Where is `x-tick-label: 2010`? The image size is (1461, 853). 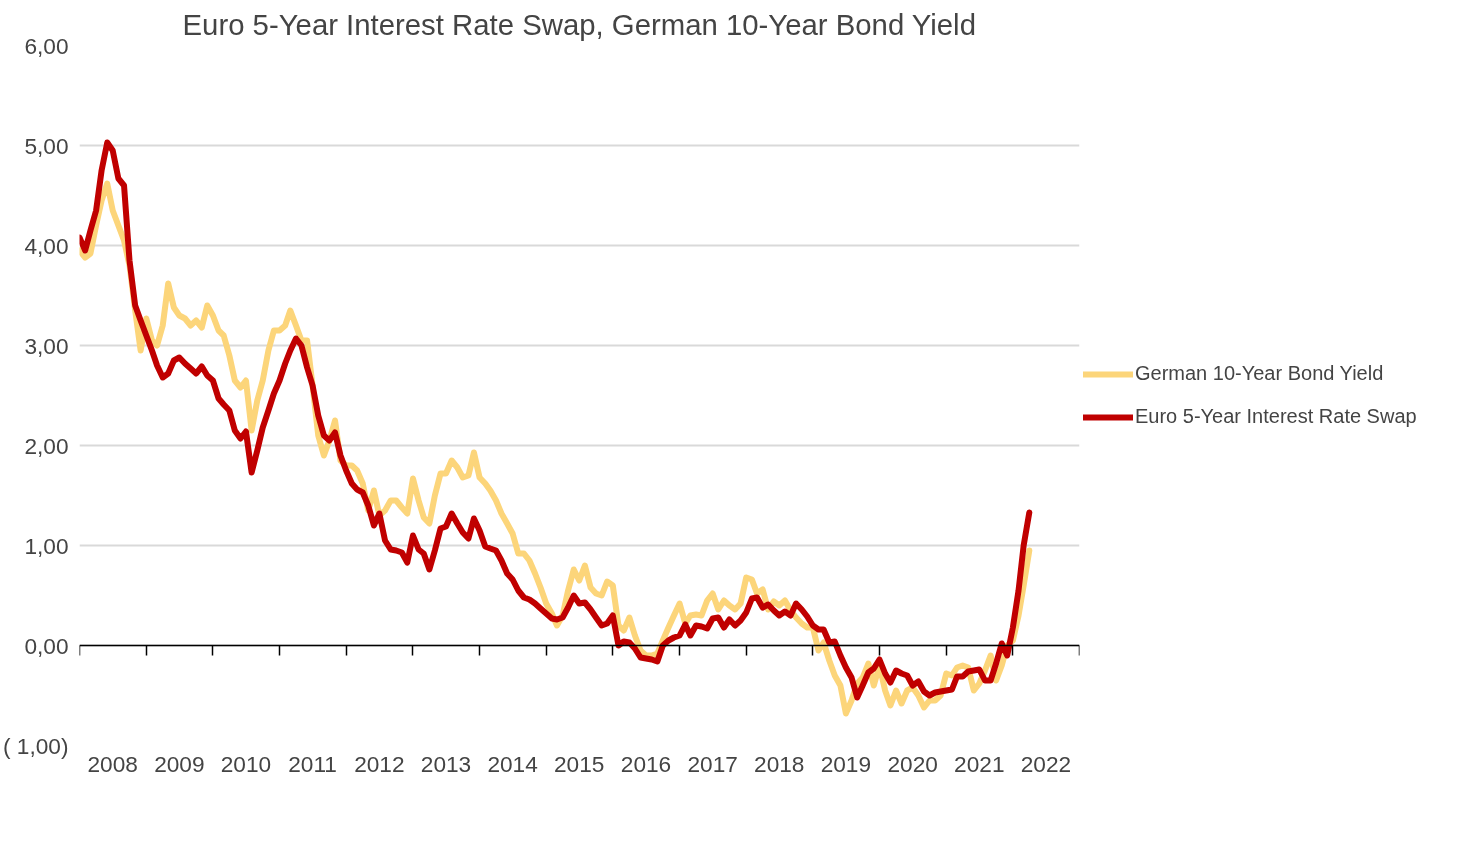
x-tick-label: 2010 is located at coordinates (246, 763).